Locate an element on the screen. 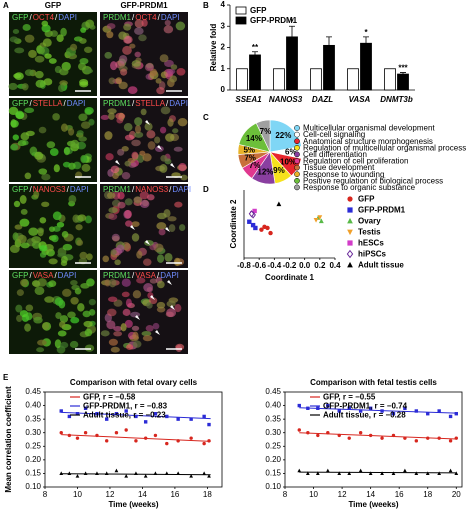  stain-label: GFP/NANOS3/DAPI is located at coordinates (50, 189).